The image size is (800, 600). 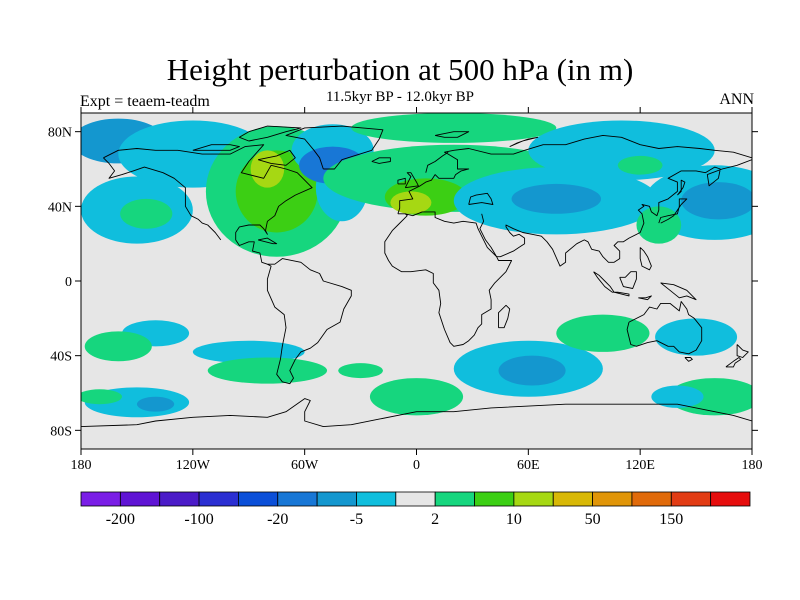 I want to click on x-tick-label-1: 120W, so click(x=193, y=465).